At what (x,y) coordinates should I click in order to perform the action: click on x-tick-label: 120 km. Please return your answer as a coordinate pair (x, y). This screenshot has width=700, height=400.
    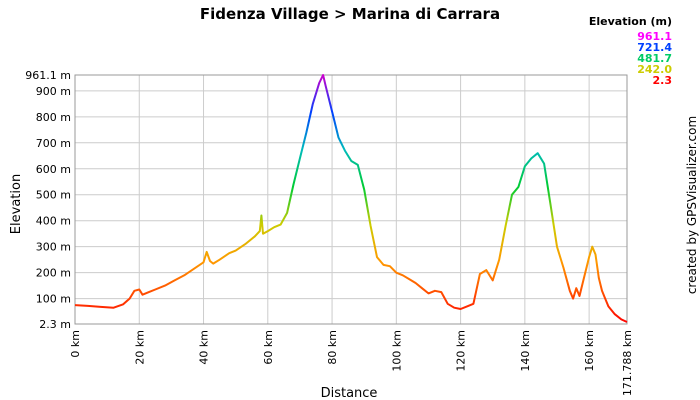
    Looking at the image, I should click on (461, 351).